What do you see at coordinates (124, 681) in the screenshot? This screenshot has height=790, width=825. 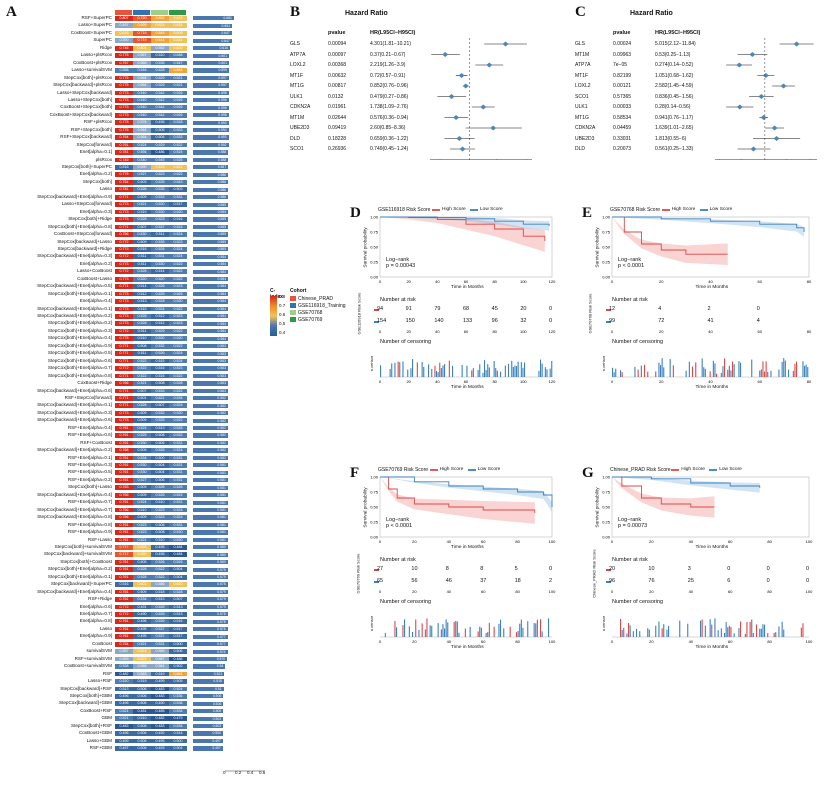 I see `heatmap-cell: 0.520` at bounding box center [124, 681].